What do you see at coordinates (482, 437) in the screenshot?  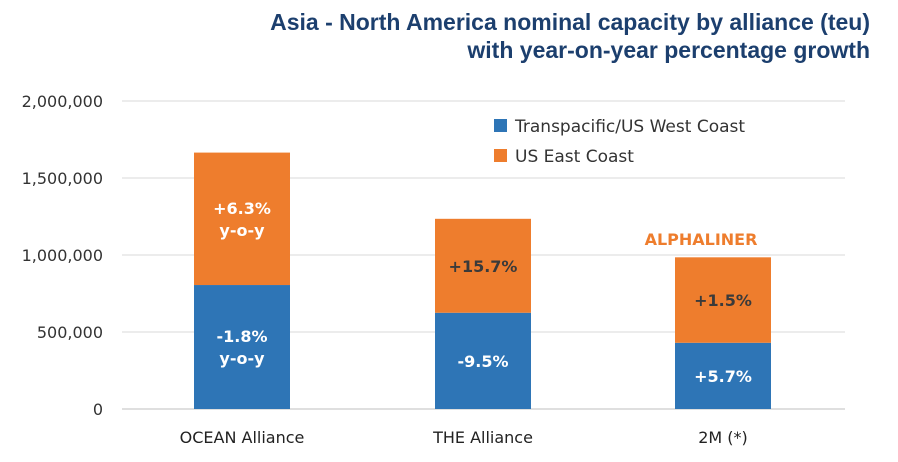 I see `x-category-label: THE Alliance` at bounding box center [482, 437].